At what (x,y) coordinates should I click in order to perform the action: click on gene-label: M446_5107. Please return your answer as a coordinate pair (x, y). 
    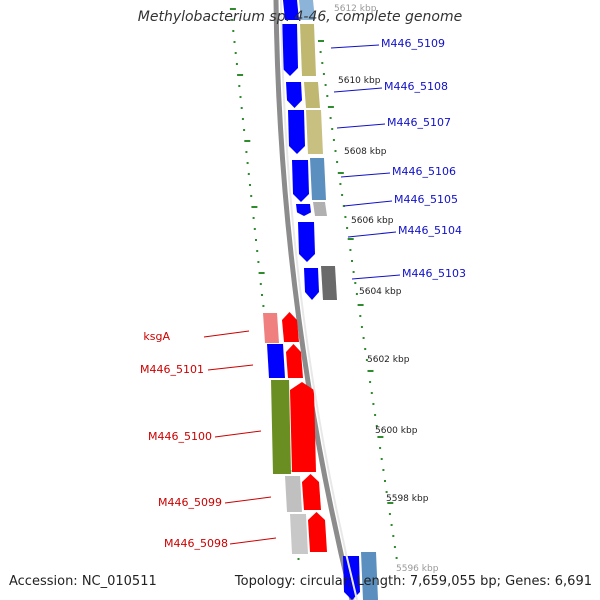
    Looking at the image, I should click on (419, 122).